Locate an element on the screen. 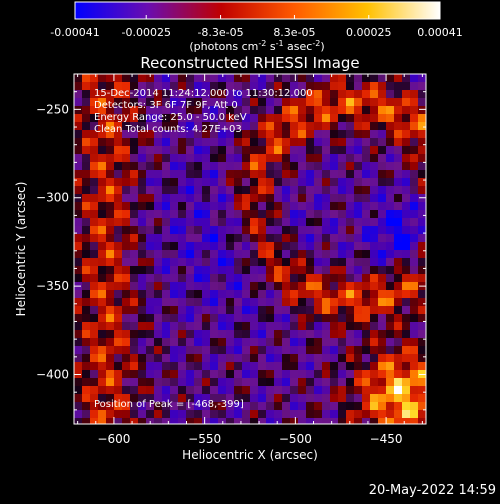  annotation-line: Detectors: 3F 6F 7F 9F, Att 0 is located at coordinates (166, 105).